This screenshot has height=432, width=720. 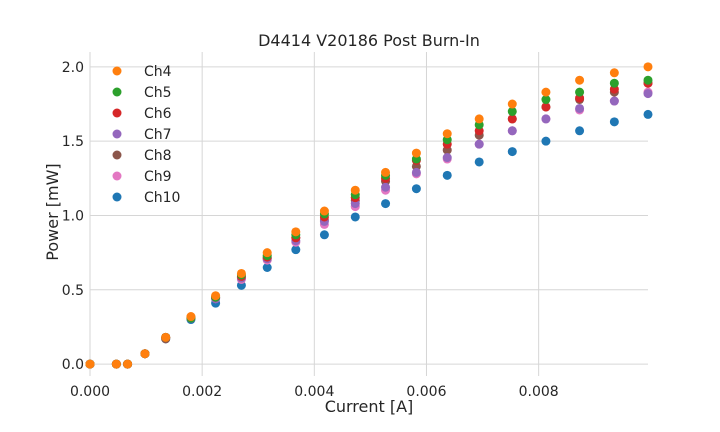 I want to click on legend: Ch4 Ch5 Ch6 Ch7 Ch8 Ch9 Ch10, so click(x=146, y=135).